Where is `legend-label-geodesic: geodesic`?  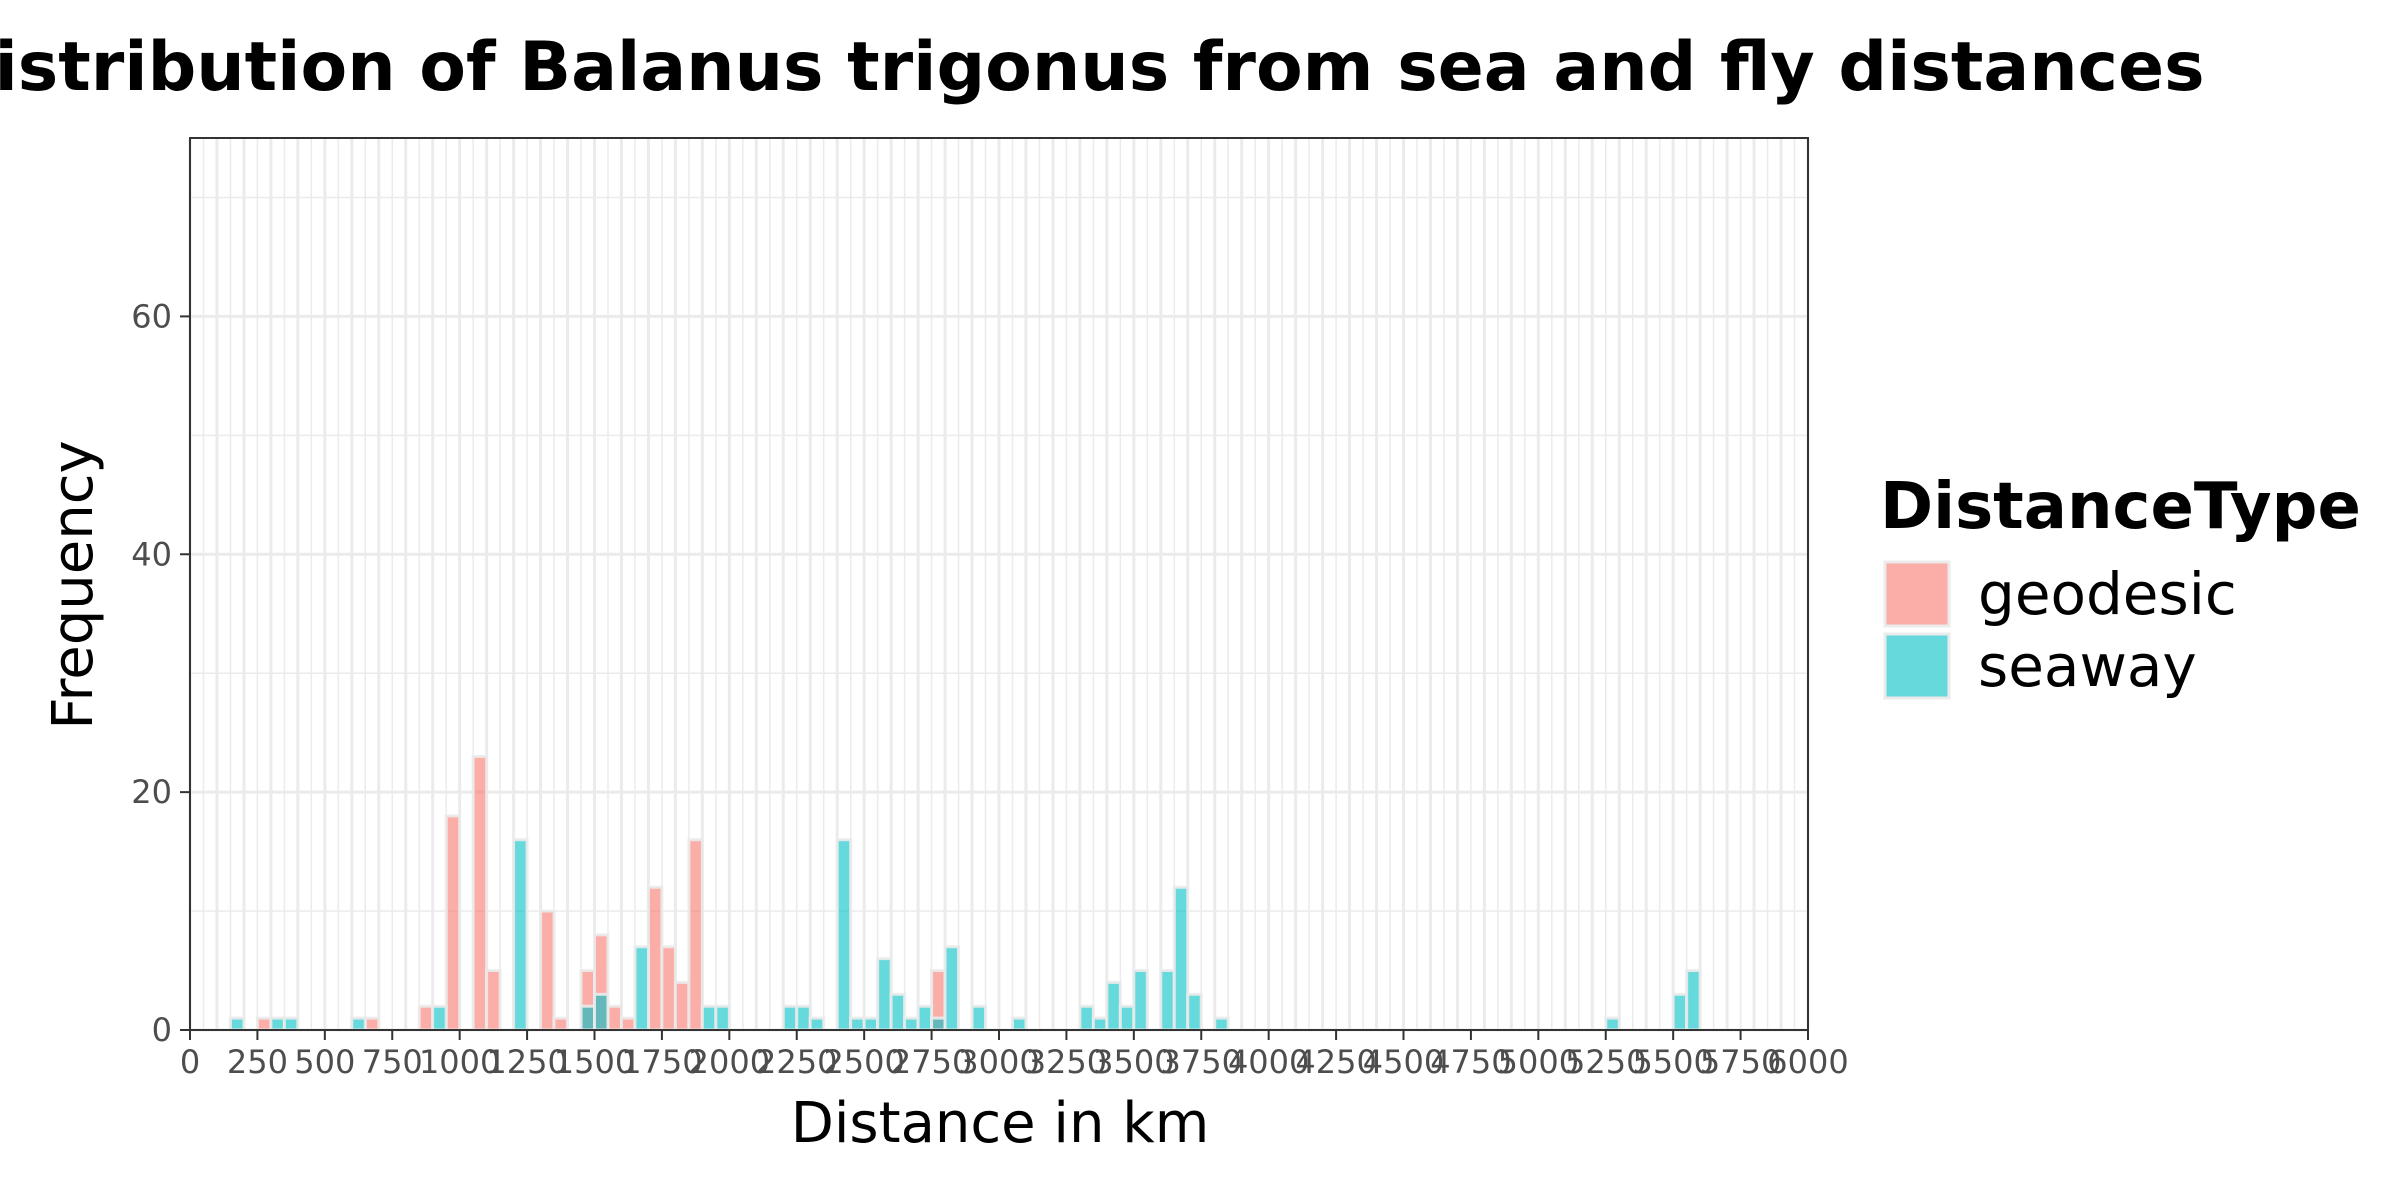
legend-label-geodesic: geodesic is located at coordinates (2107, 594).